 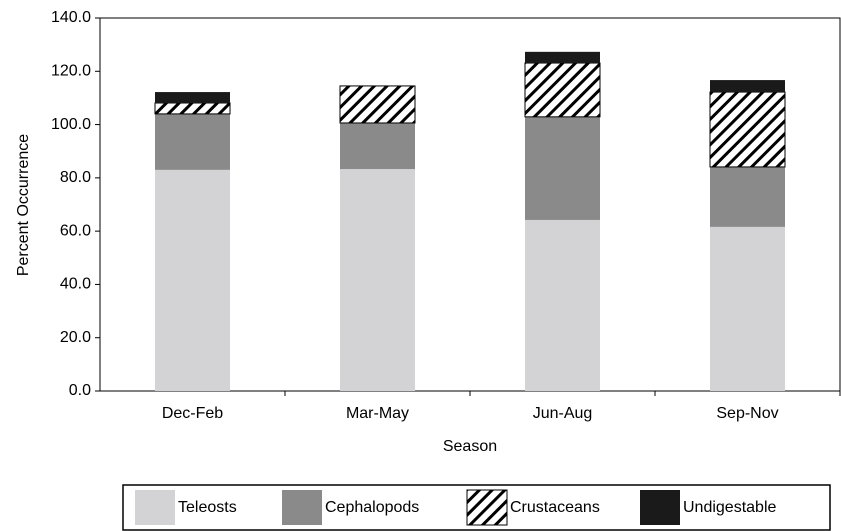 I want to click on y-tick-label: 140.0, so click(x=71, y=17).